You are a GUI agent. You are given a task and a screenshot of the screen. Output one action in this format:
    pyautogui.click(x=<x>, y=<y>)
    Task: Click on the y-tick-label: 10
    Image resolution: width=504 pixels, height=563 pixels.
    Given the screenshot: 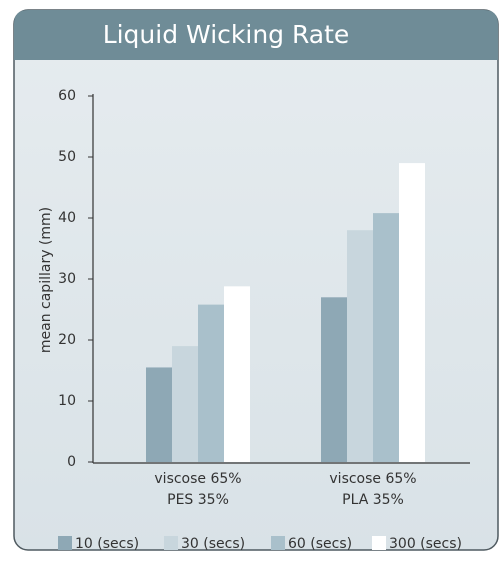 What is the action you would take?
    pyautogui.click(x=67, y=401)
    